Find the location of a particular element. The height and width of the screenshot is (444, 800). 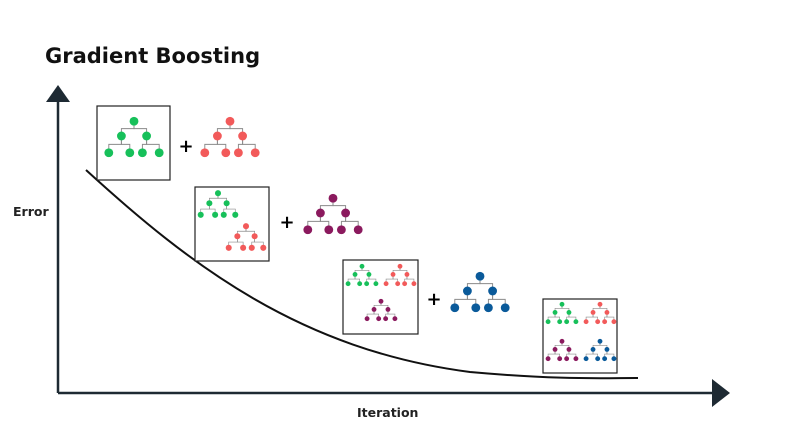

x-axis-label: Iteration is located at coordinates (388, 412).